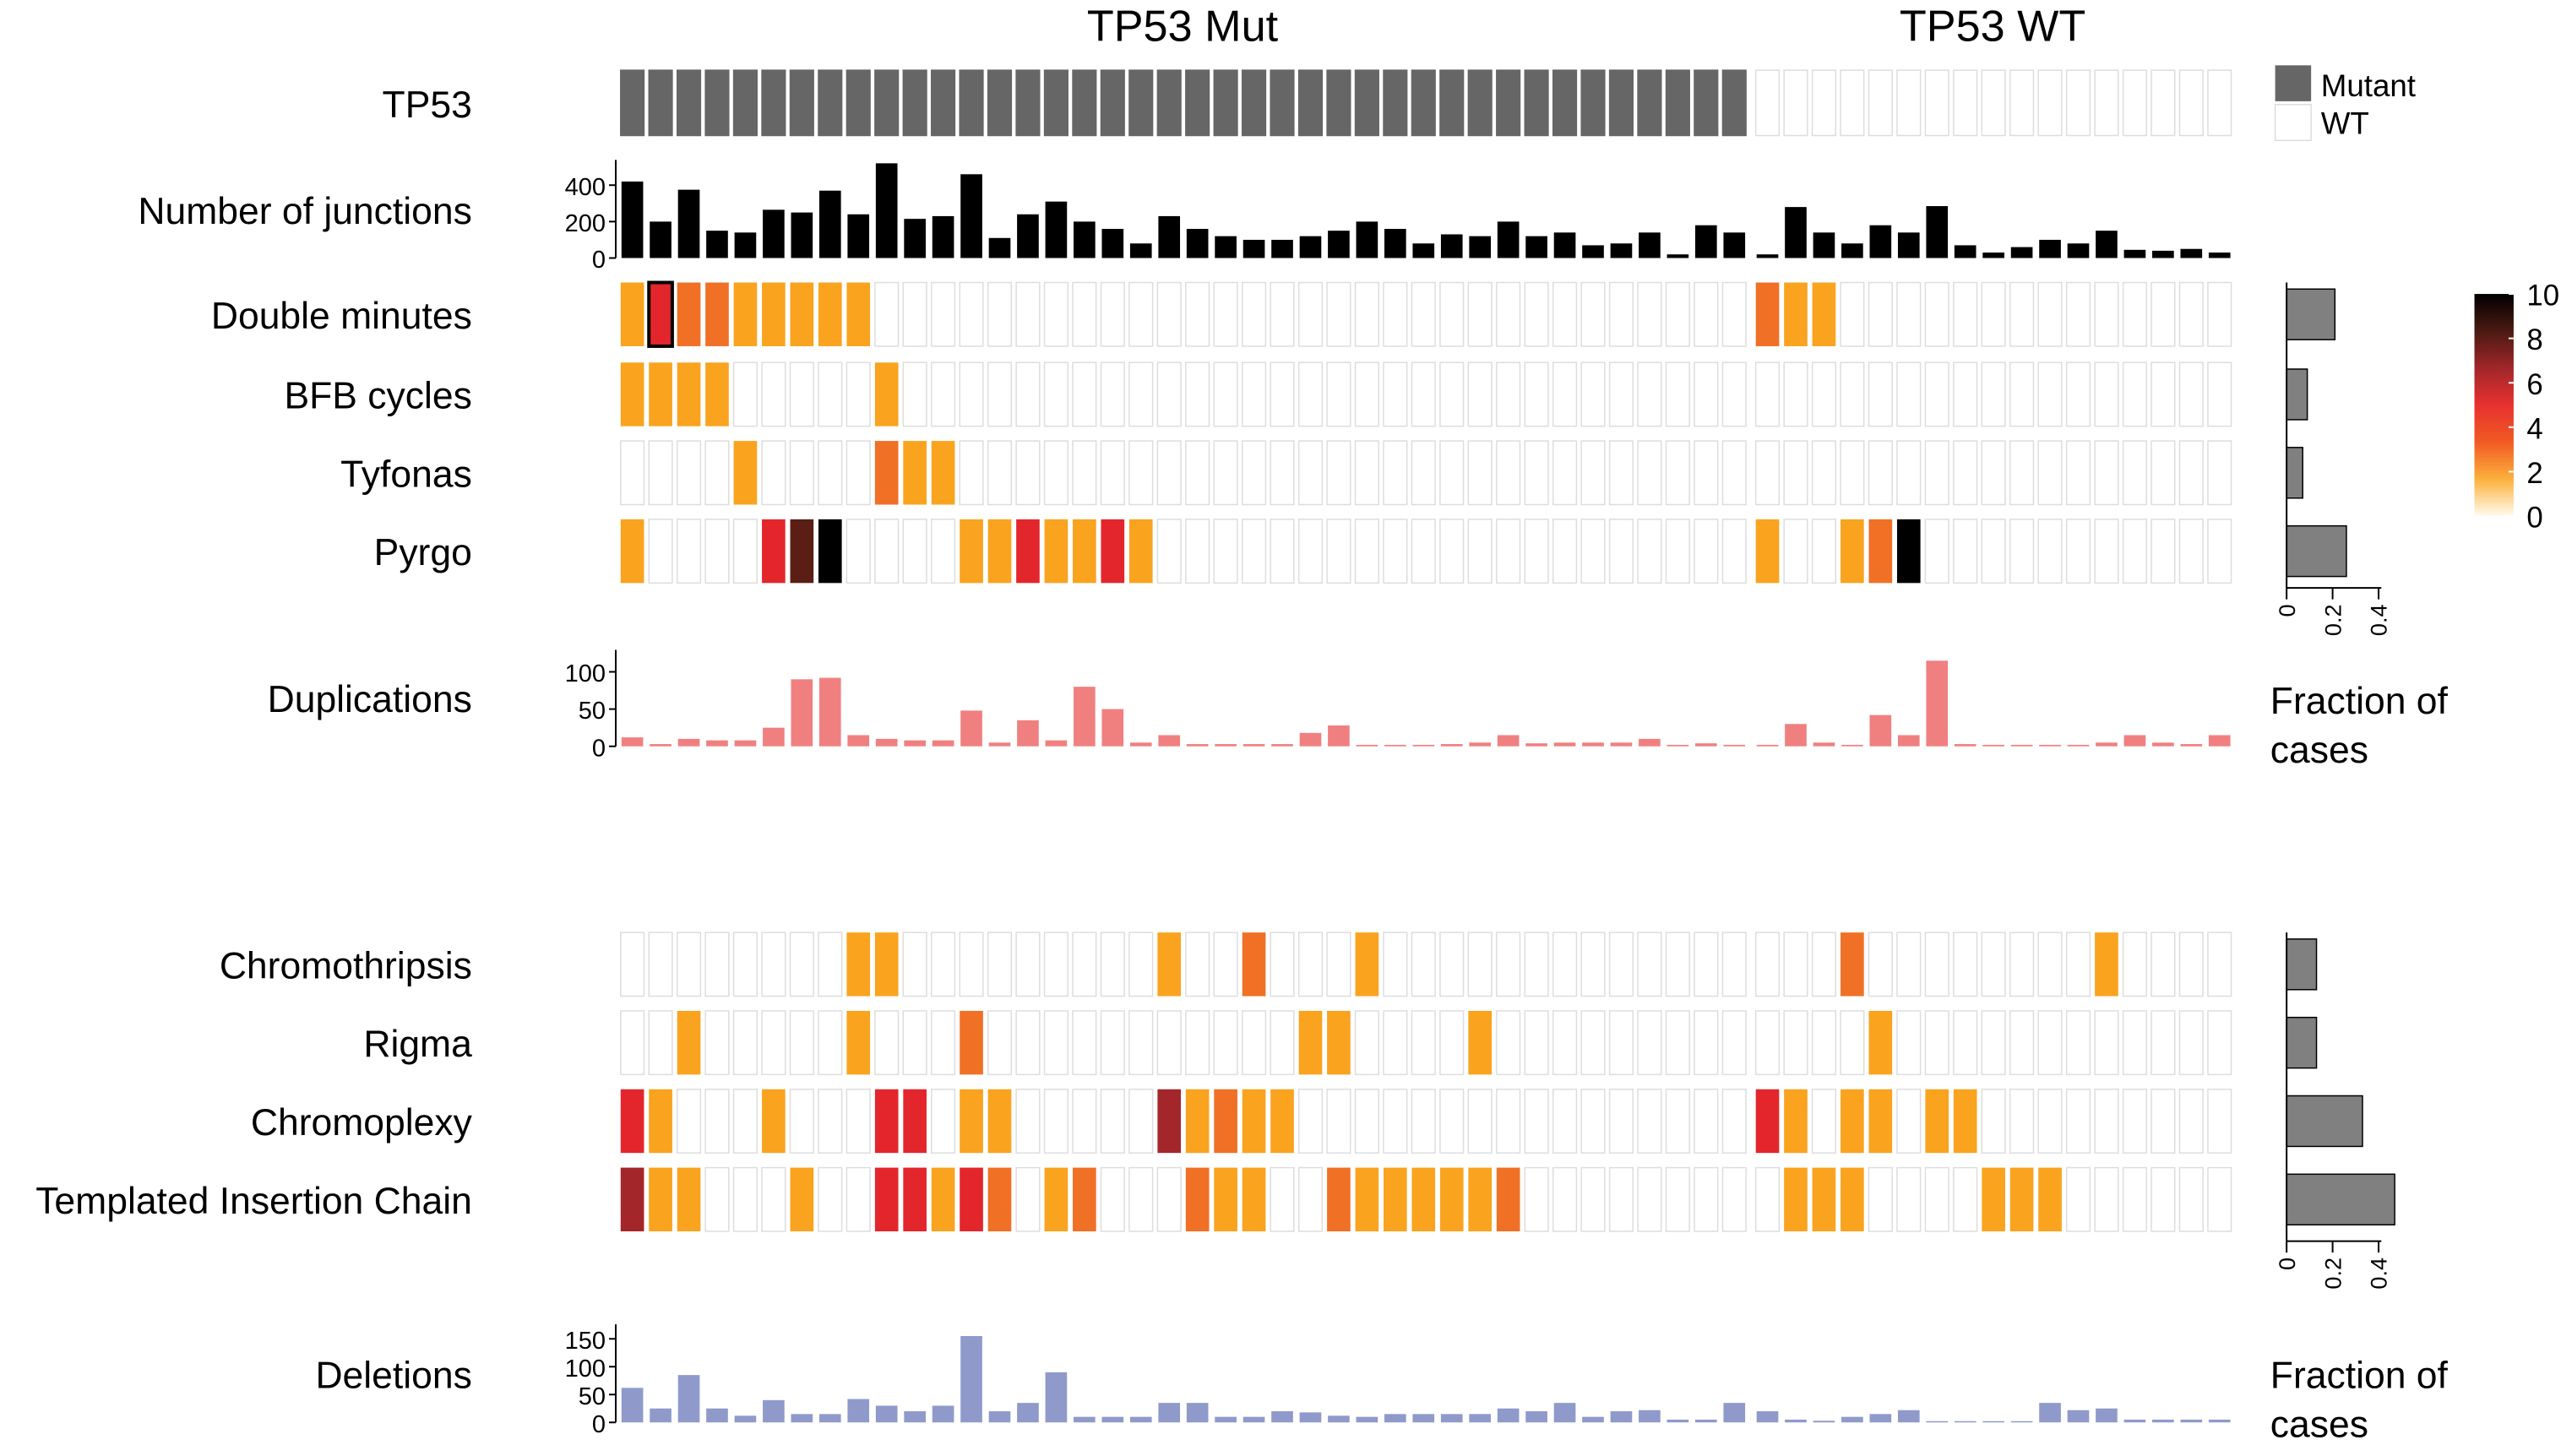 This screenshot has width=2561, height=1456. I want to click on fraction-bar, so click(2302, 1042).